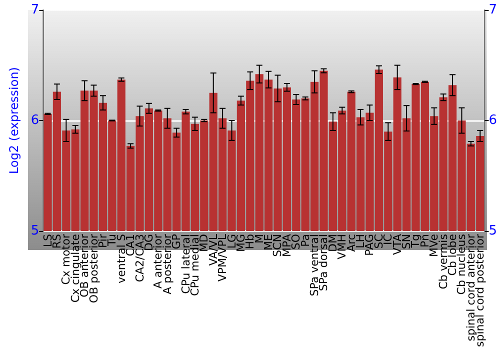 This screenshot has height=350, width=500. Describe the element at coordinates (493, 120) in the screenshot. I see `y2-tick-label: 6` at that location.